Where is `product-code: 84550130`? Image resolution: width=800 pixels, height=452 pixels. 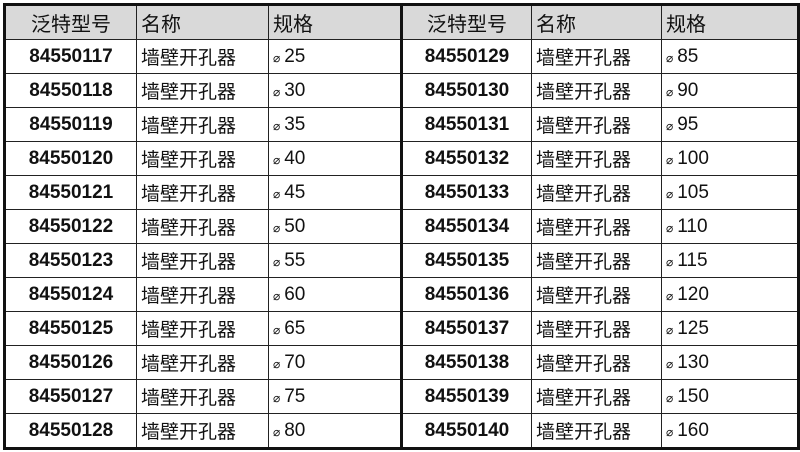
product-code: 84550130 is located at coordinates (466, 90).